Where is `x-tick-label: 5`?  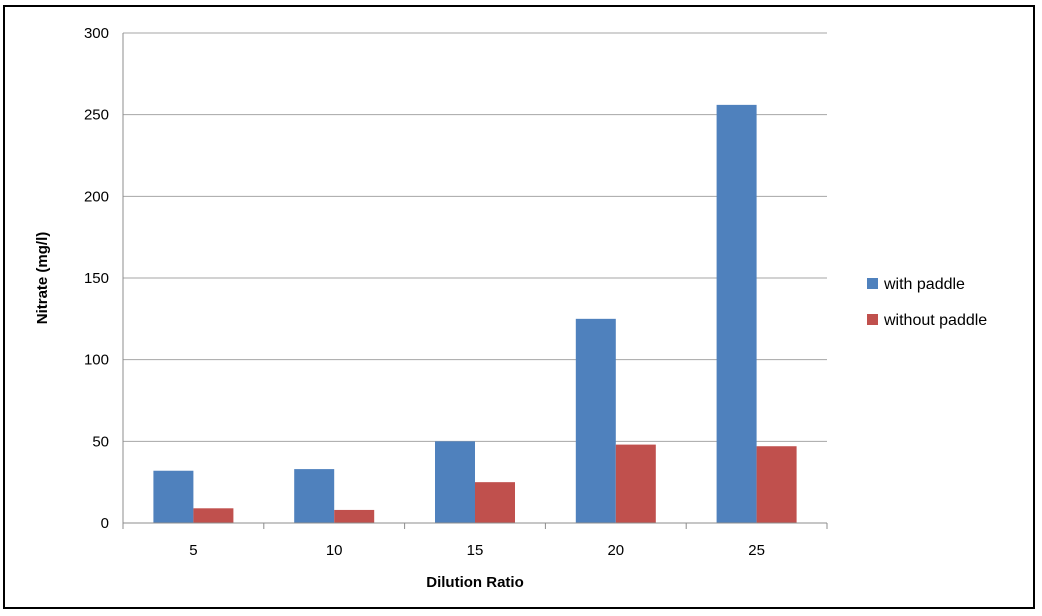 x-tick-label: 5 is located at coordinates (193, 550).